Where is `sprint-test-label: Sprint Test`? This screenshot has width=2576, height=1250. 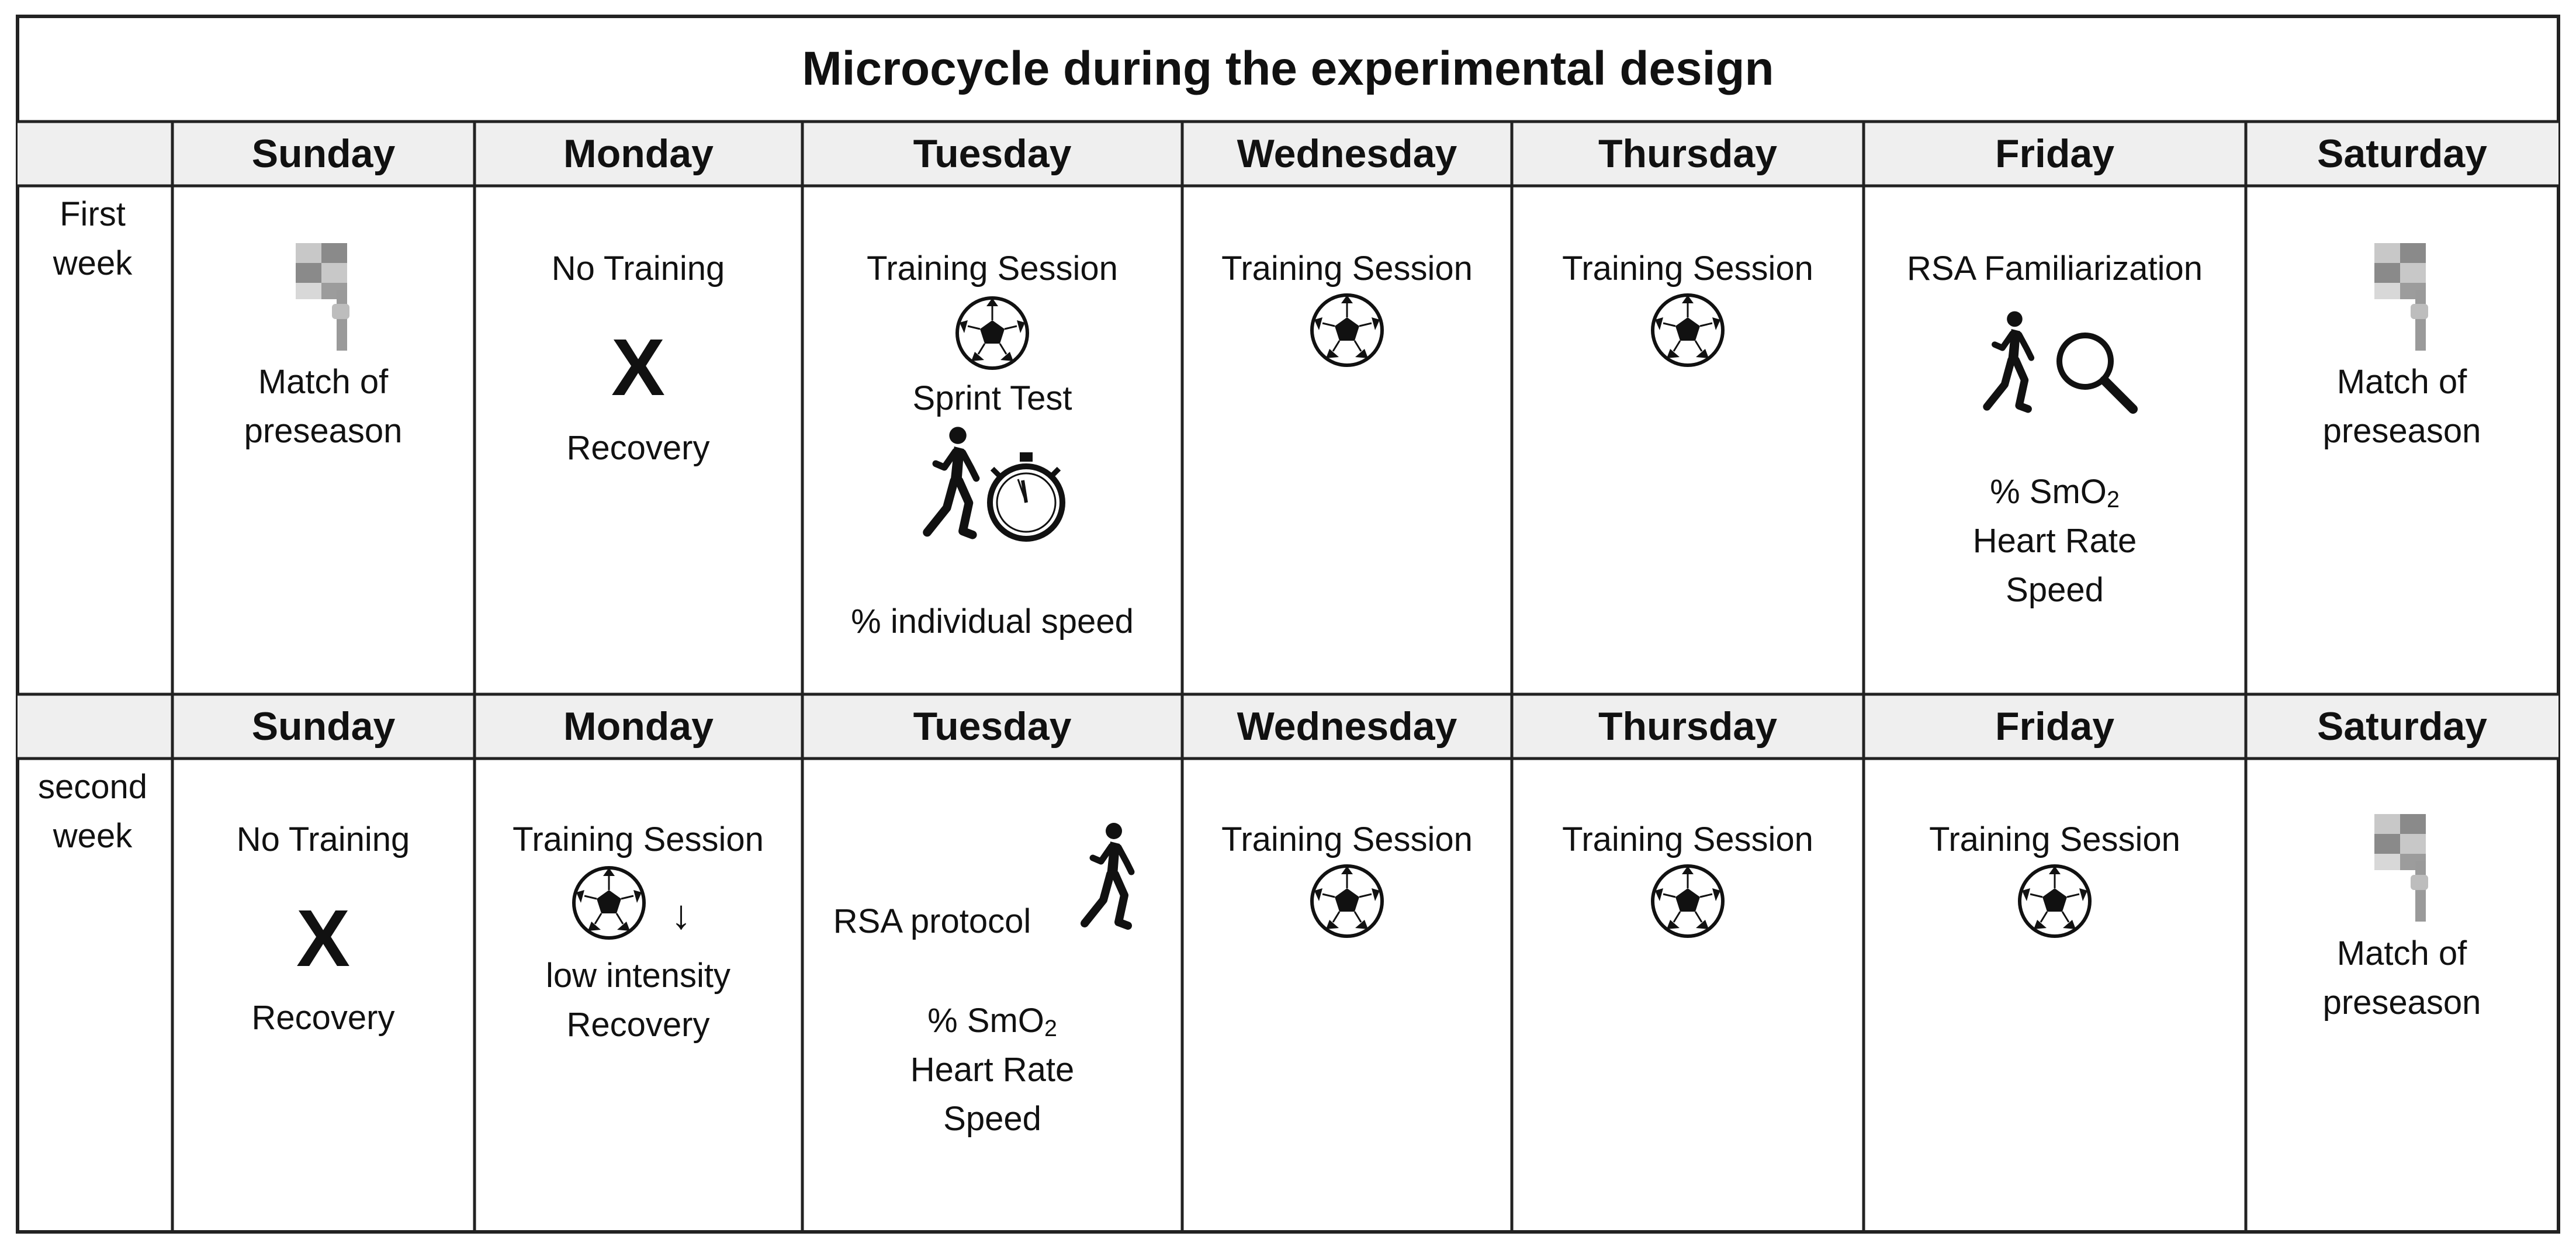 sprint-test-label: Sprint Test is located at coordinates (992, 398).